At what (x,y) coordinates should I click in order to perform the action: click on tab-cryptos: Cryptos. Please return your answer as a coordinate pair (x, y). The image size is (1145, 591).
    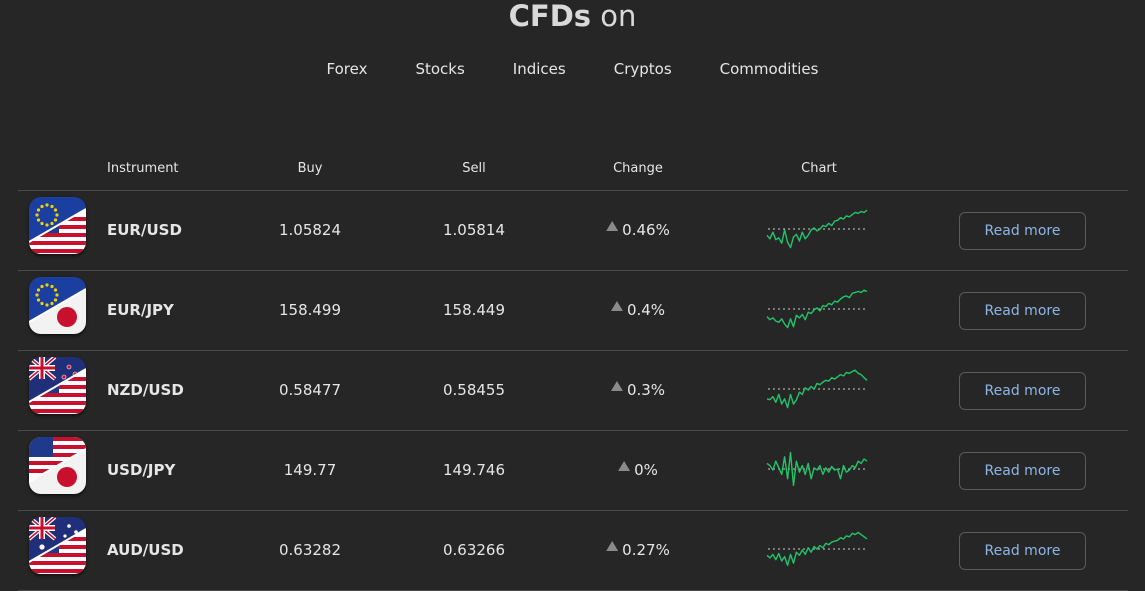
    Looking at the image, I should click on (642, 69).